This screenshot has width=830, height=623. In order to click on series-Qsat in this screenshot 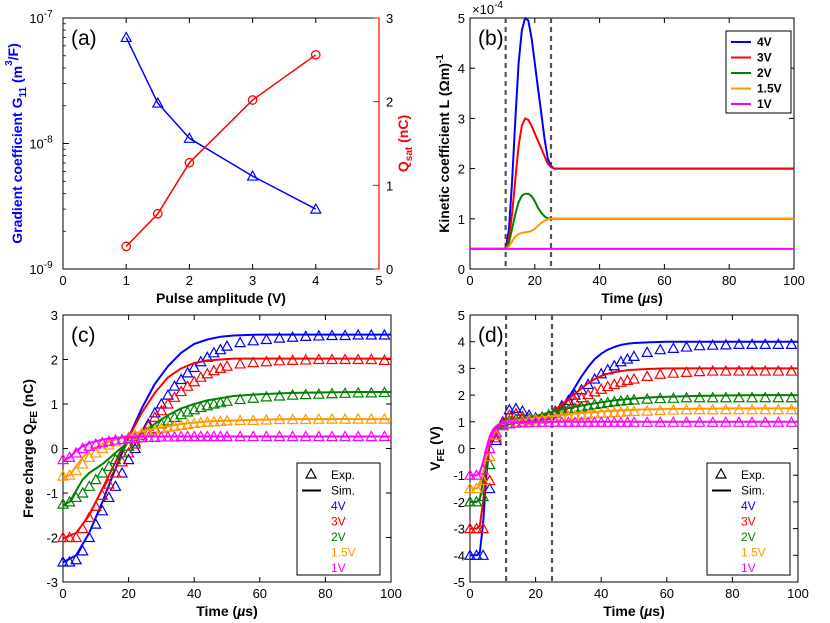, I will do `click(221, 150)`.